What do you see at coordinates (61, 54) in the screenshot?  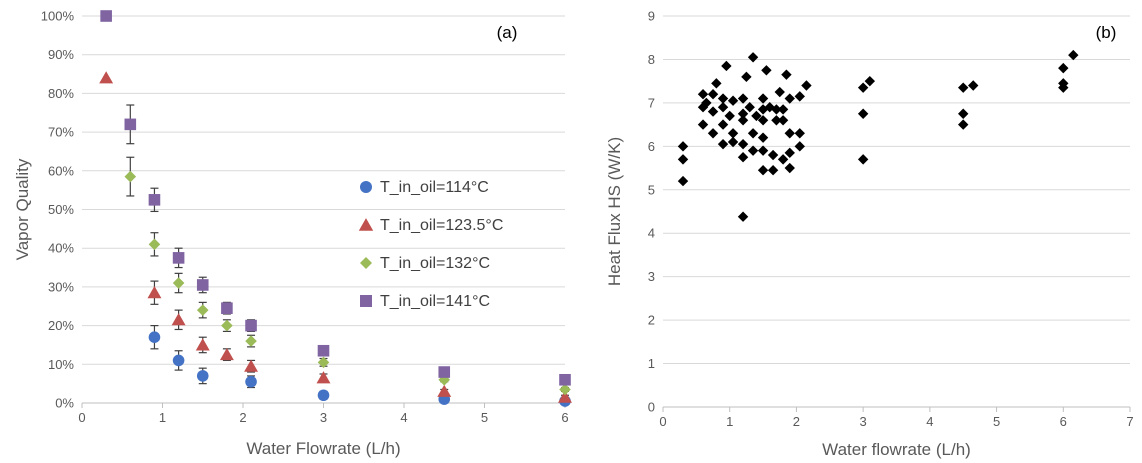 I see `y-tick-label: 90%` at bounding box center [61, 54].